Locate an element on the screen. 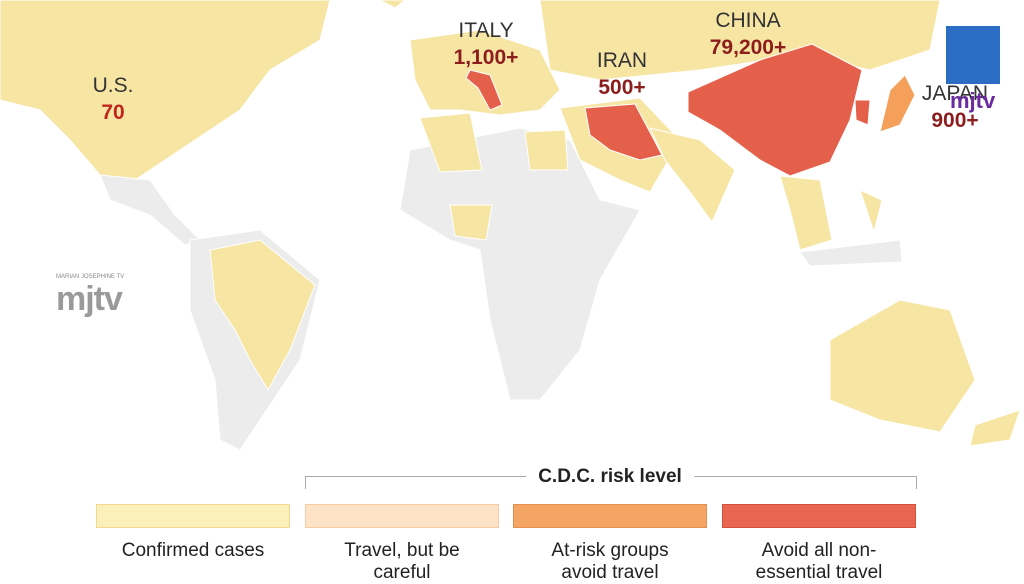 The width and height of the screenshot is (1024, 584). legend-label: Confirmed cases is located at coordinates (193, 550).